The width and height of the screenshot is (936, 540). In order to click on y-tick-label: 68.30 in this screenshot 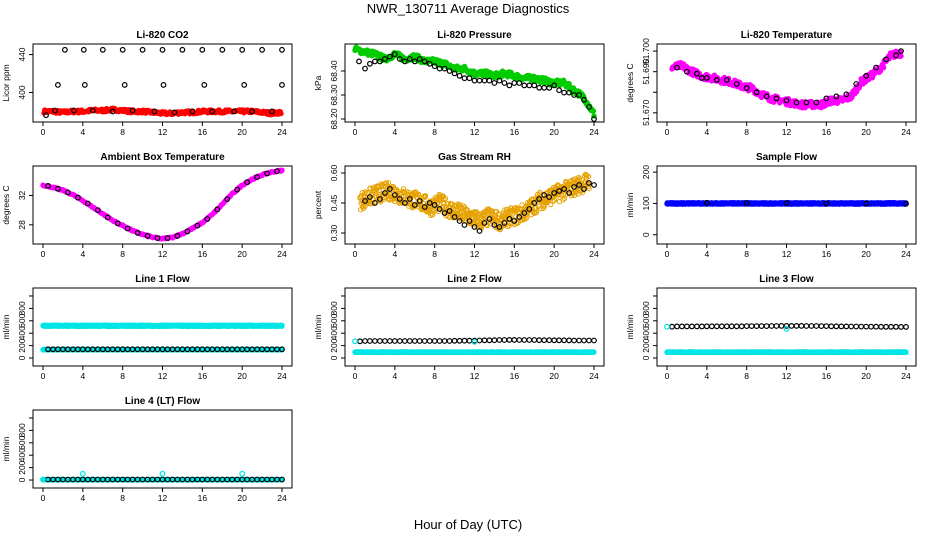, I will do `click(334, 95)`.